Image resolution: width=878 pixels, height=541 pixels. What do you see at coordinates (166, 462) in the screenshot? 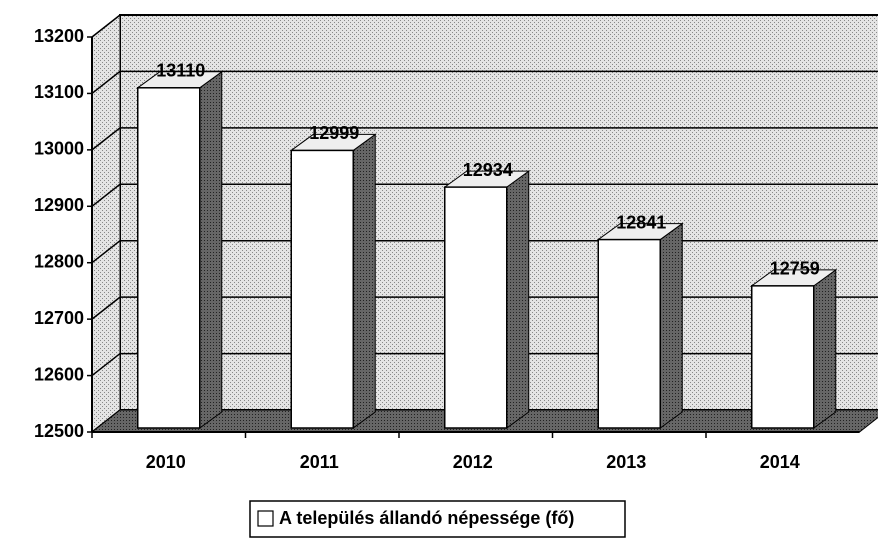
I see `x-tick-label: 2010` at bounding box center [166, 462].